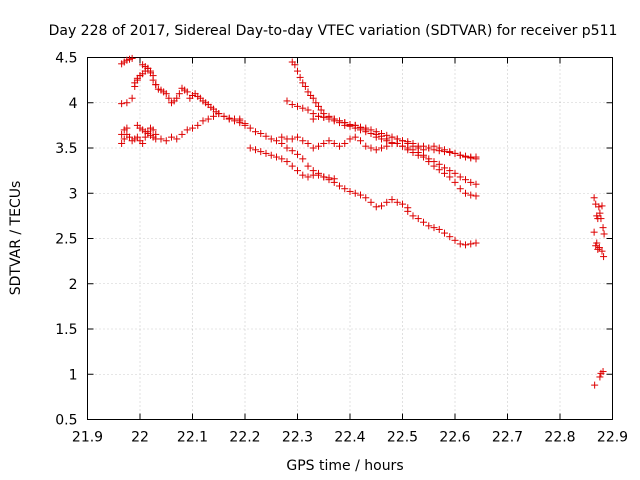 The width and height of the screenshot is (640, 480). What do you see at coordinates (66, 149) in the screenshot?
I see `y-tick-label: 3.5` at bounding box center [66, 149].